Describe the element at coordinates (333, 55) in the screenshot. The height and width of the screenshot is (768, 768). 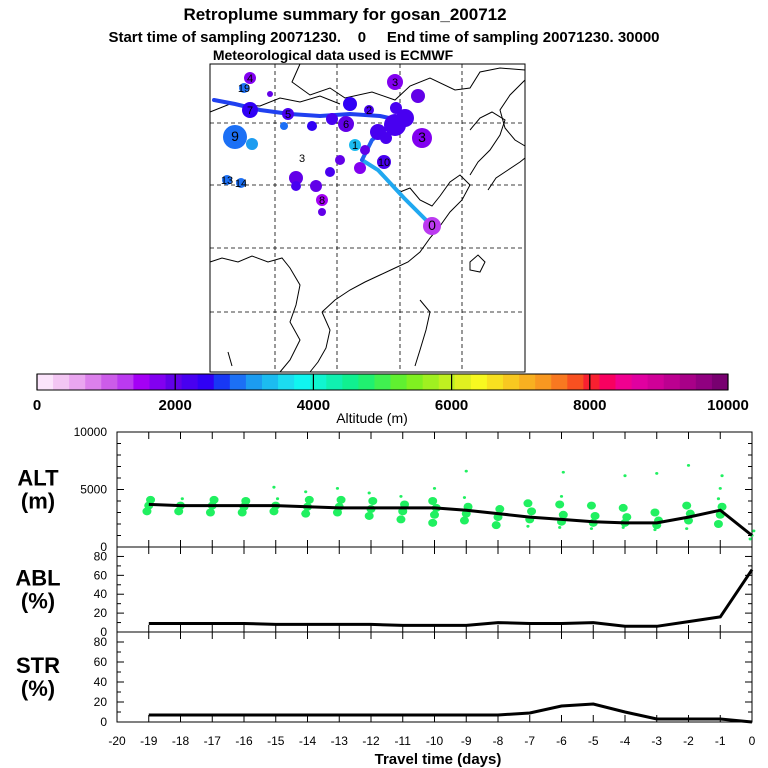
I see `title-line-3: Meteorological data used is ECMWF` at that location.